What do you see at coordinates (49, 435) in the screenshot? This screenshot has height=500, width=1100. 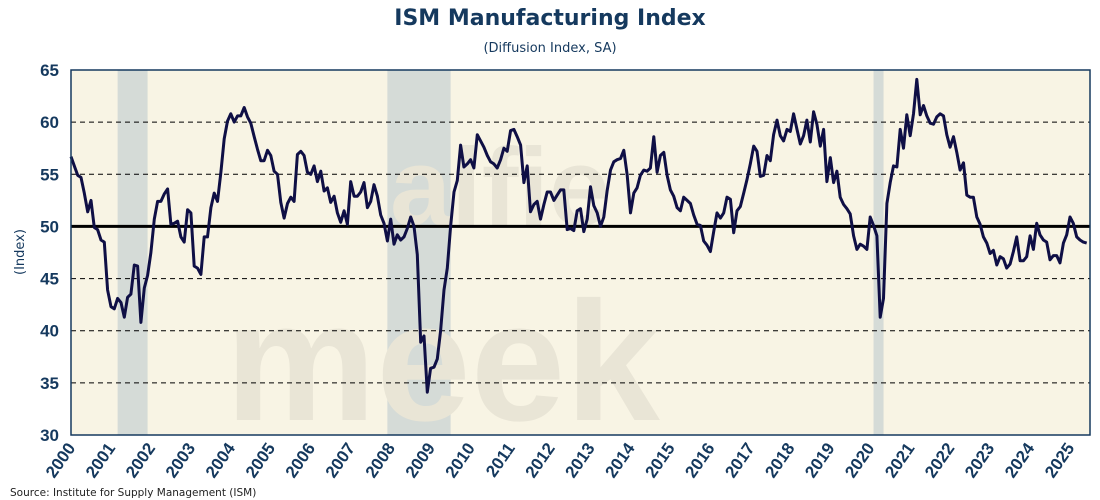 I see `y-tick-30: 30` at bounding box center [49, 435].